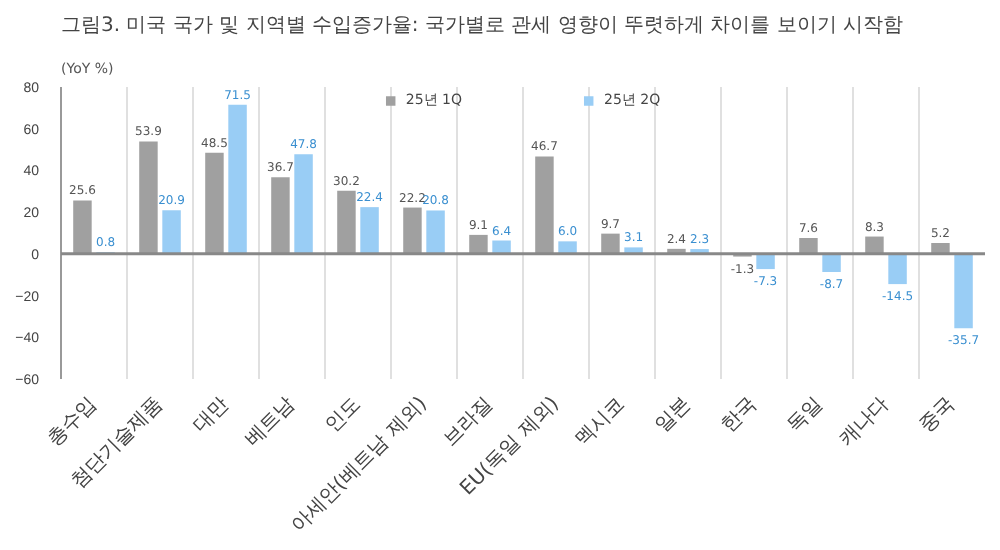  I want to click on x-tick-label: 중국, so click(937, 415).